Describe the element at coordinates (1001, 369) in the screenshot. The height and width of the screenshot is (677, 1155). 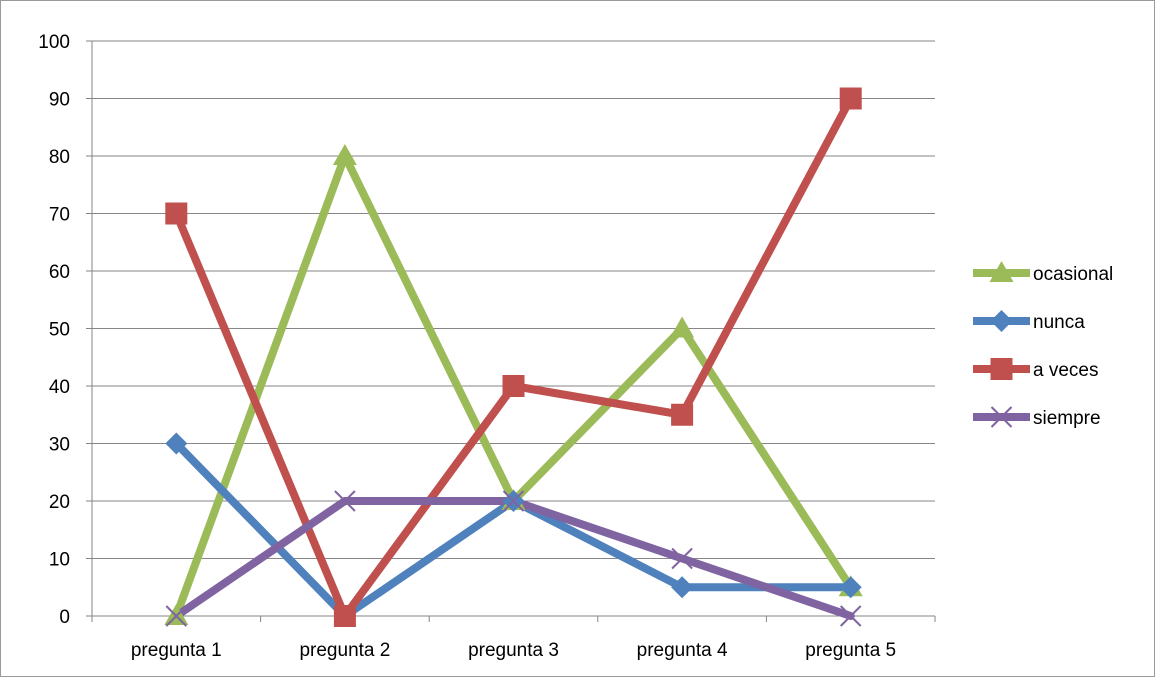
I see `legend-marker-a-veces` at that location.